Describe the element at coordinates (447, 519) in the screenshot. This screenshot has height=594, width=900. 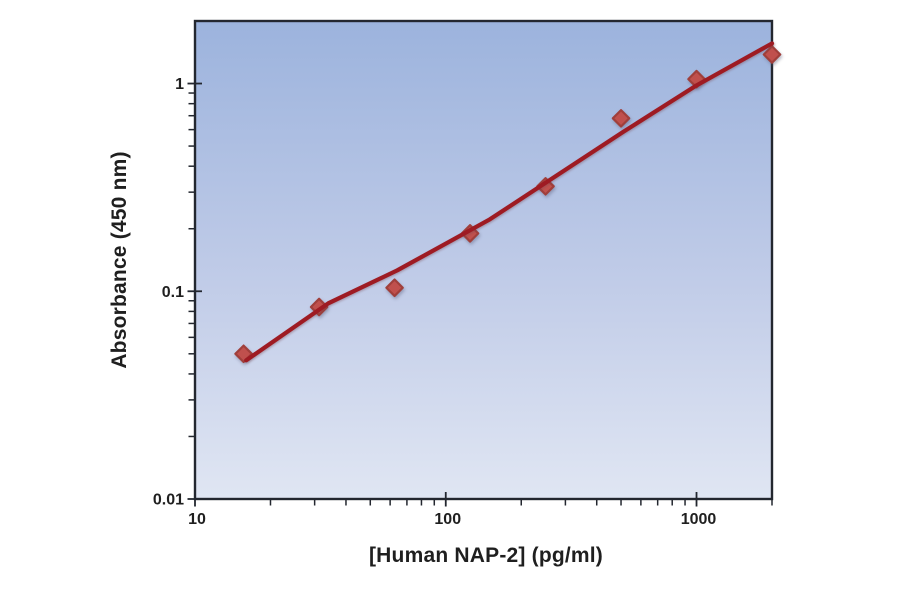
I see `x-tick-label: 100` at that location.